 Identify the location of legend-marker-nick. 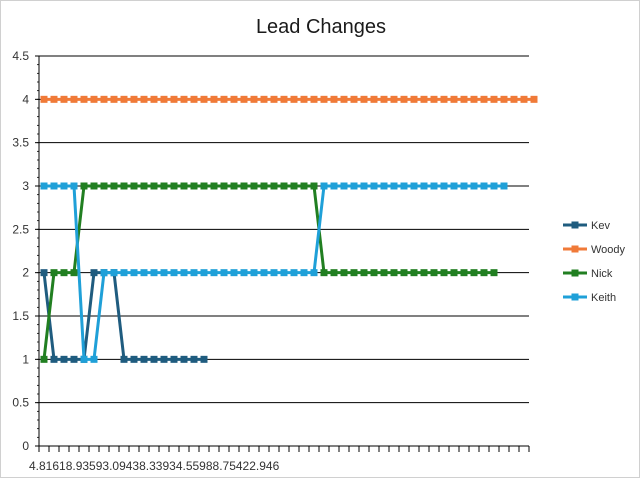
(575, 273).